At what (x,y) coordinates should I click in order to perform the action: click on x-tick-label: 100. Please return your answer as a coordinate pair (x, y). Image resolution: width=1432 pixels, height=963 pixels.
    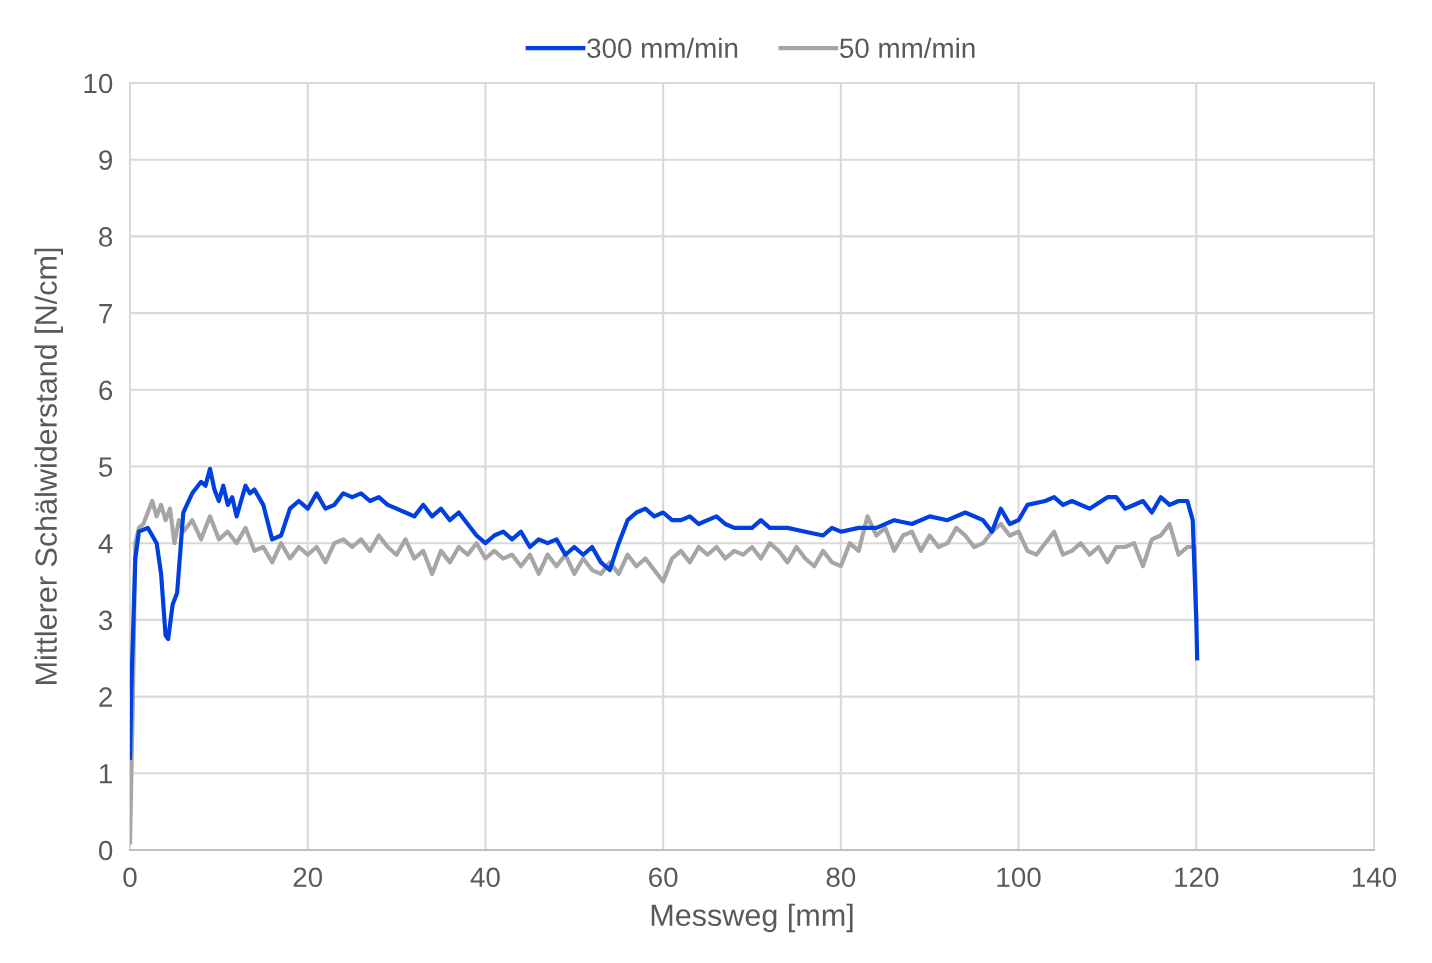
    Looking at the image, I should click on (1019, 877).